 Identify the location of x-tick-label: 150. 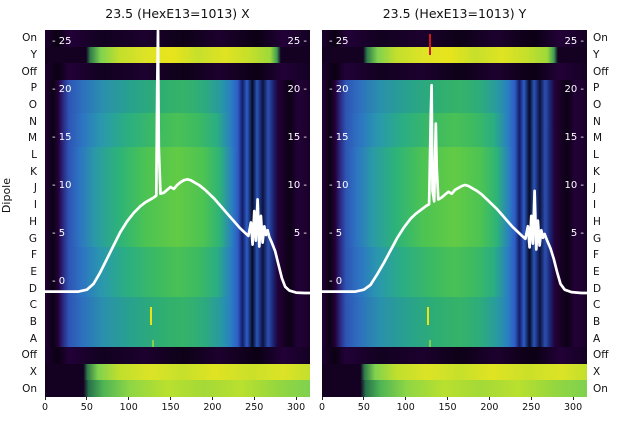
(447, 407).